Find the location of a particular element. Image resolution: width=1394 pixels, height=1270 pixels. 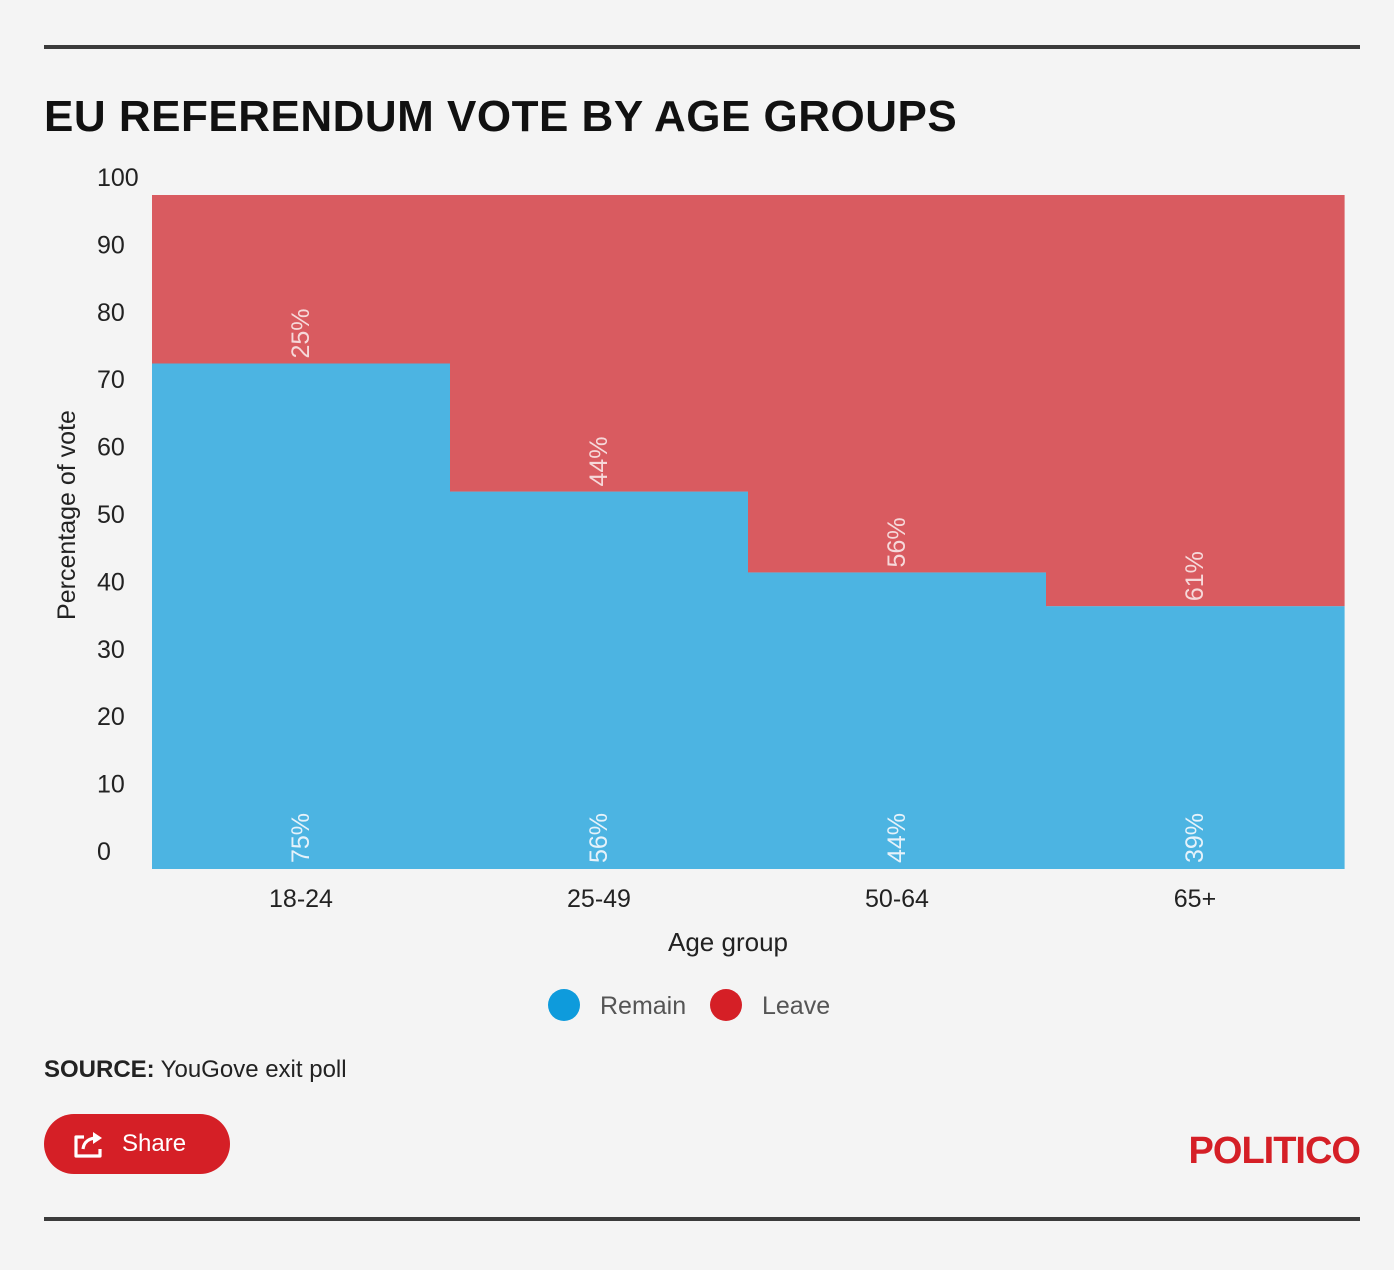

top-rule is located at coordinates (702, 47).